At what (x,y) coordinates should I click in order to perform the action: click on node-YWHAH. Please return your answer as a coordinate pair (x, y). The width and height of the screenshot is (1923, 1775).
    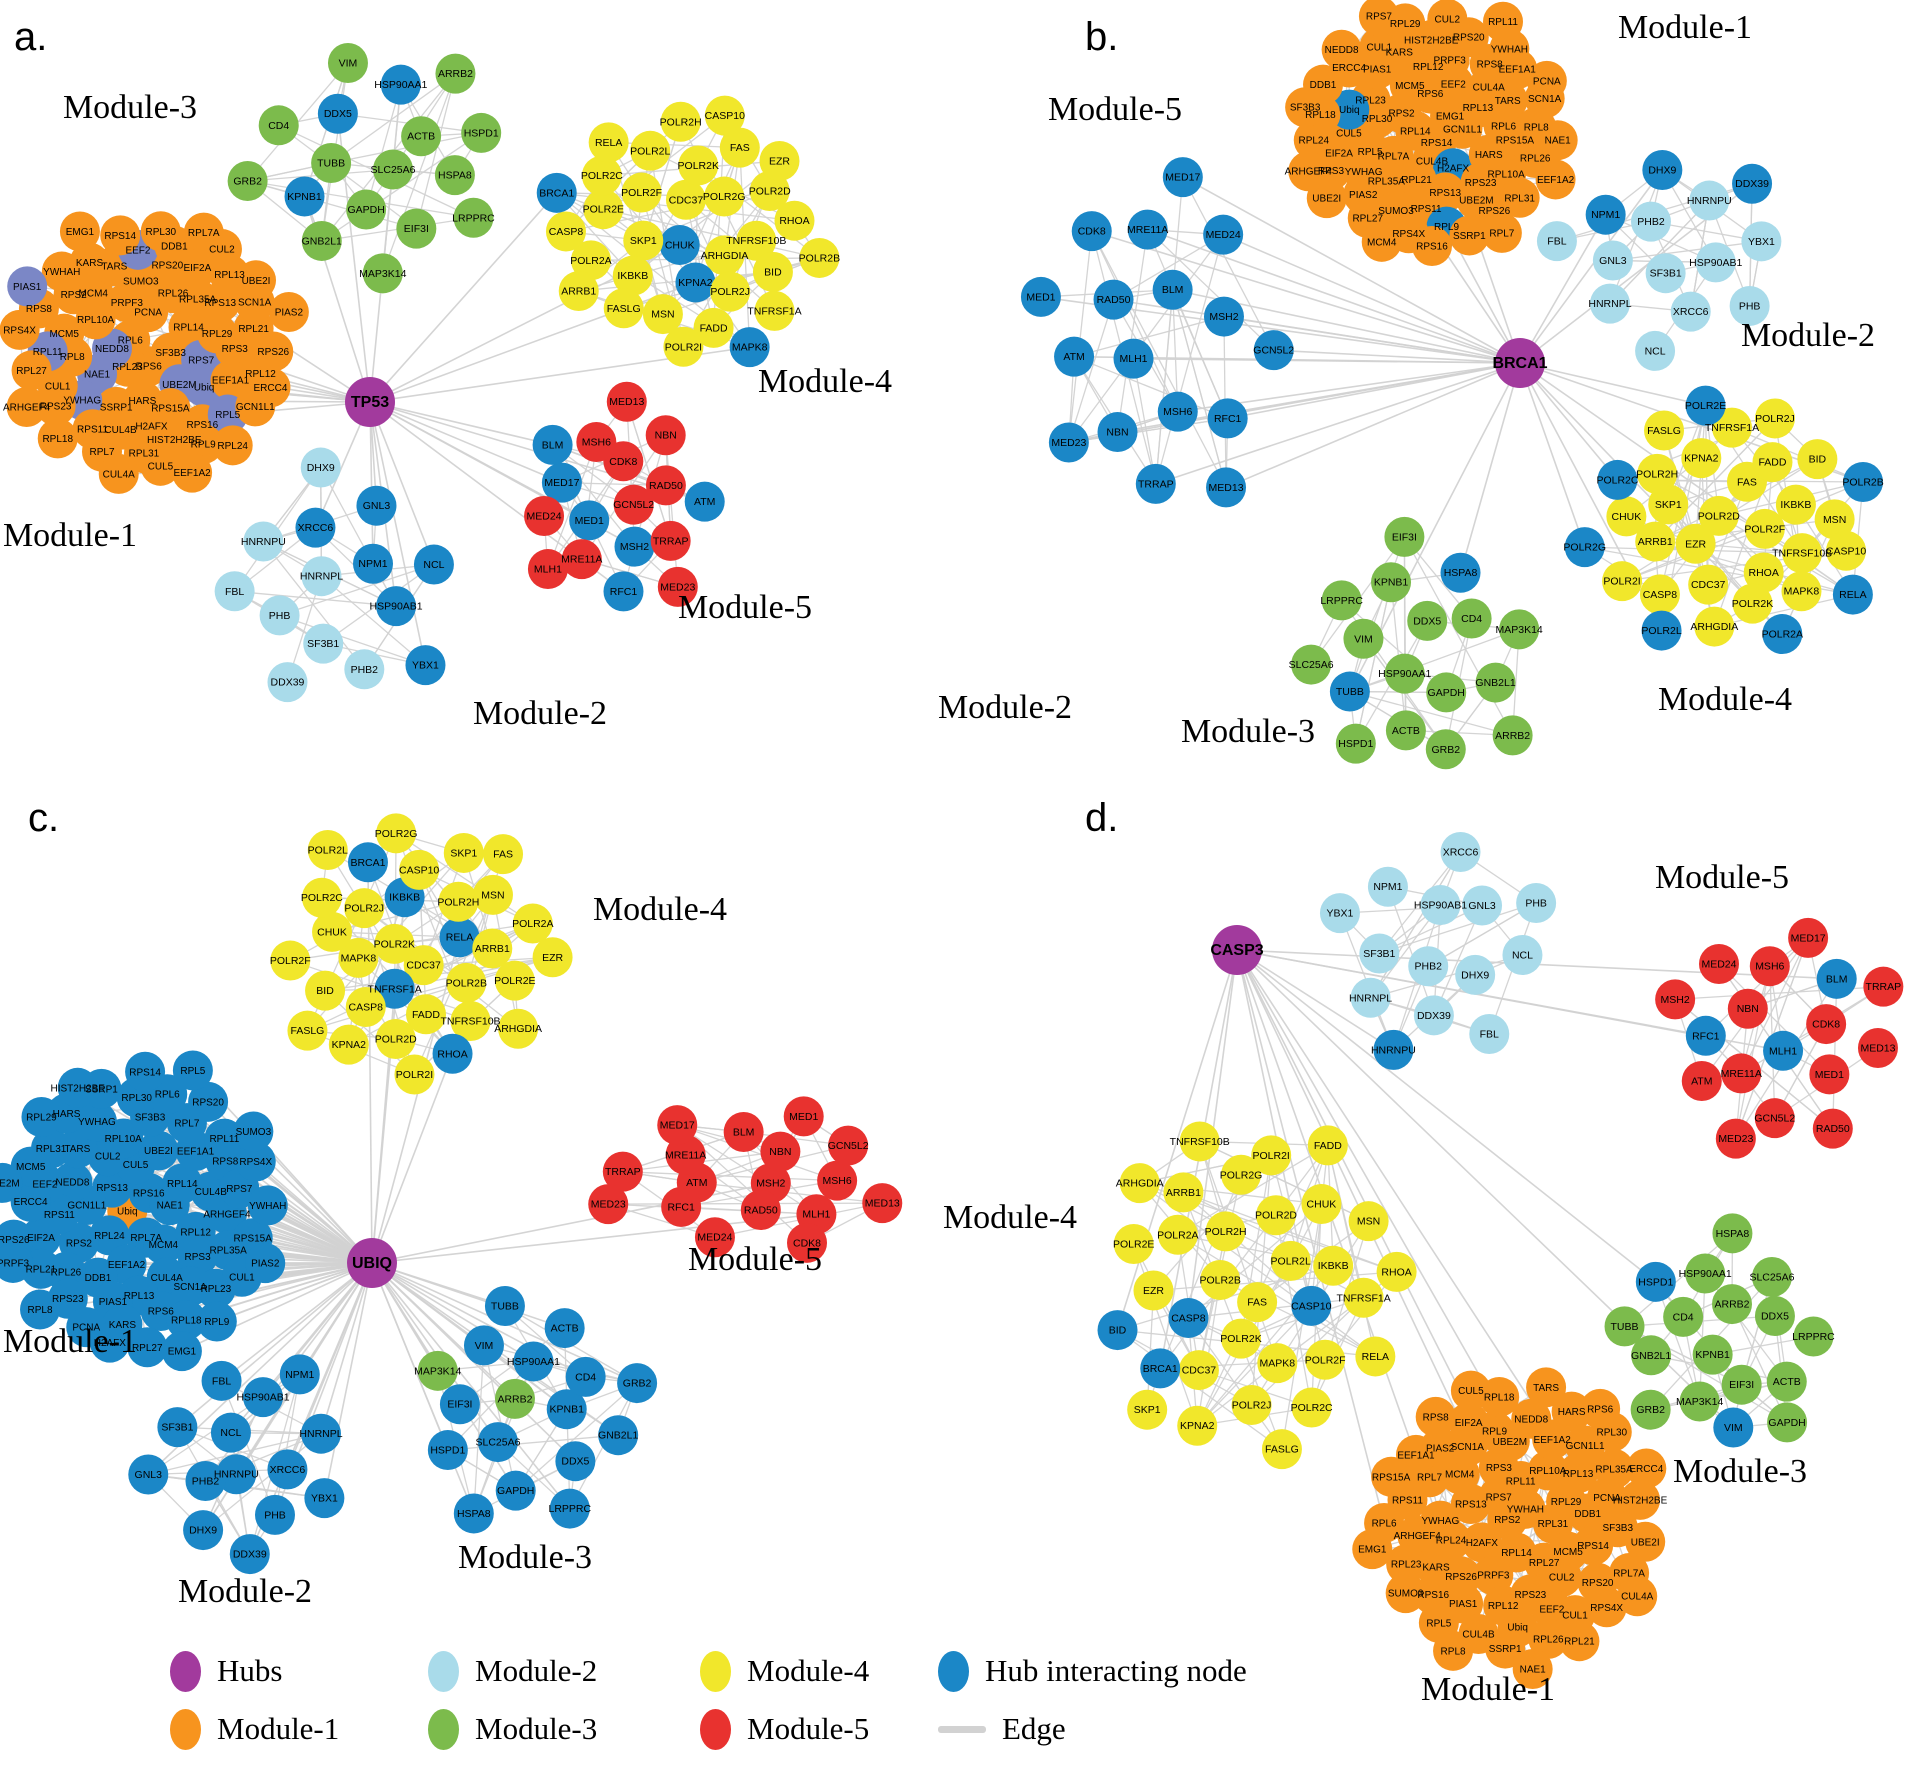
    Looking at the image, I should click on (61, 271).